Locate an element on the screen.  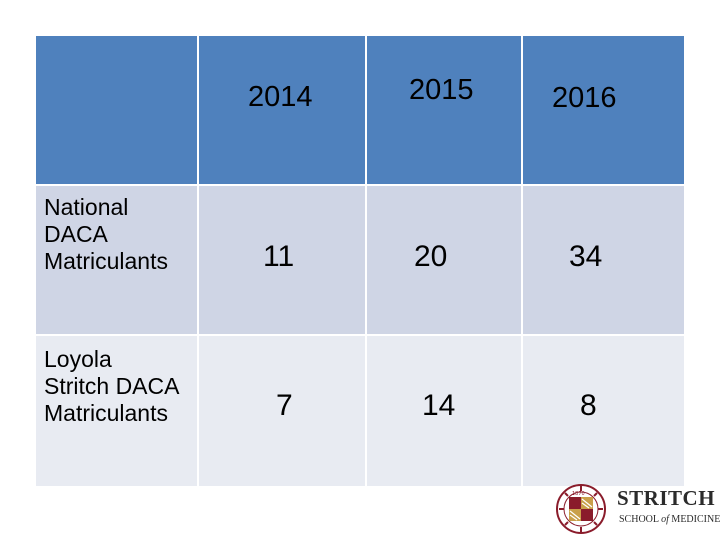
logo-subtitle: SCHOOL of MEDICINE is located at coordinates (669, 519).